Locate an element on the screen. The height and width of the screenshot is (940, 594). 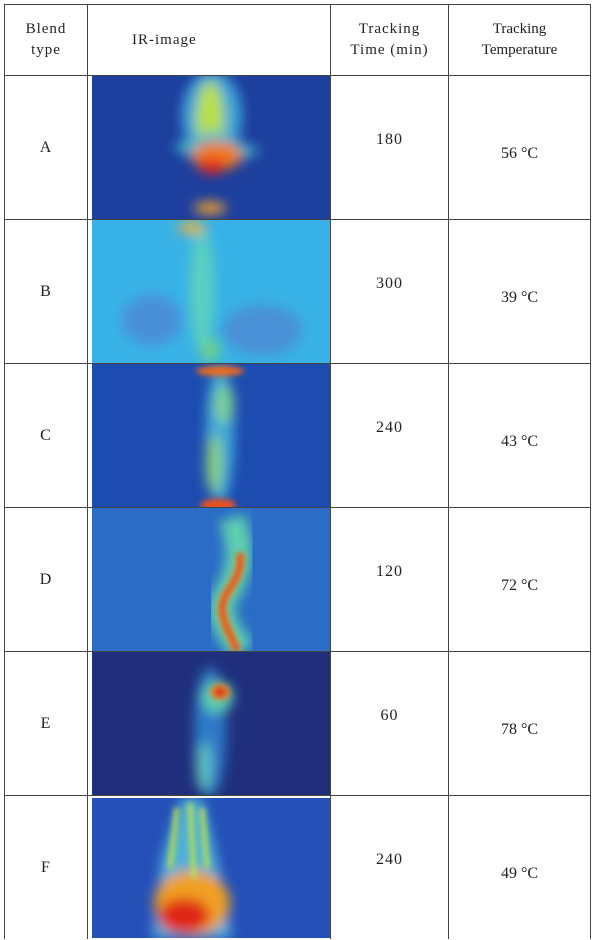
tracking-time: 180 is located at coordinates (389, 139).